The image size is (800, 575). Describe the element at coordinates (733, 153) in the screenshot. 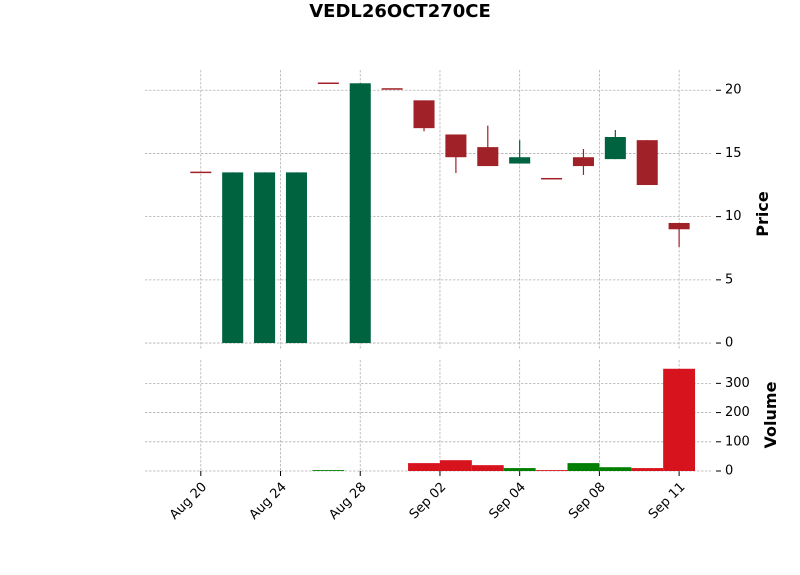

I see `y-tick-label: 15` at that location.